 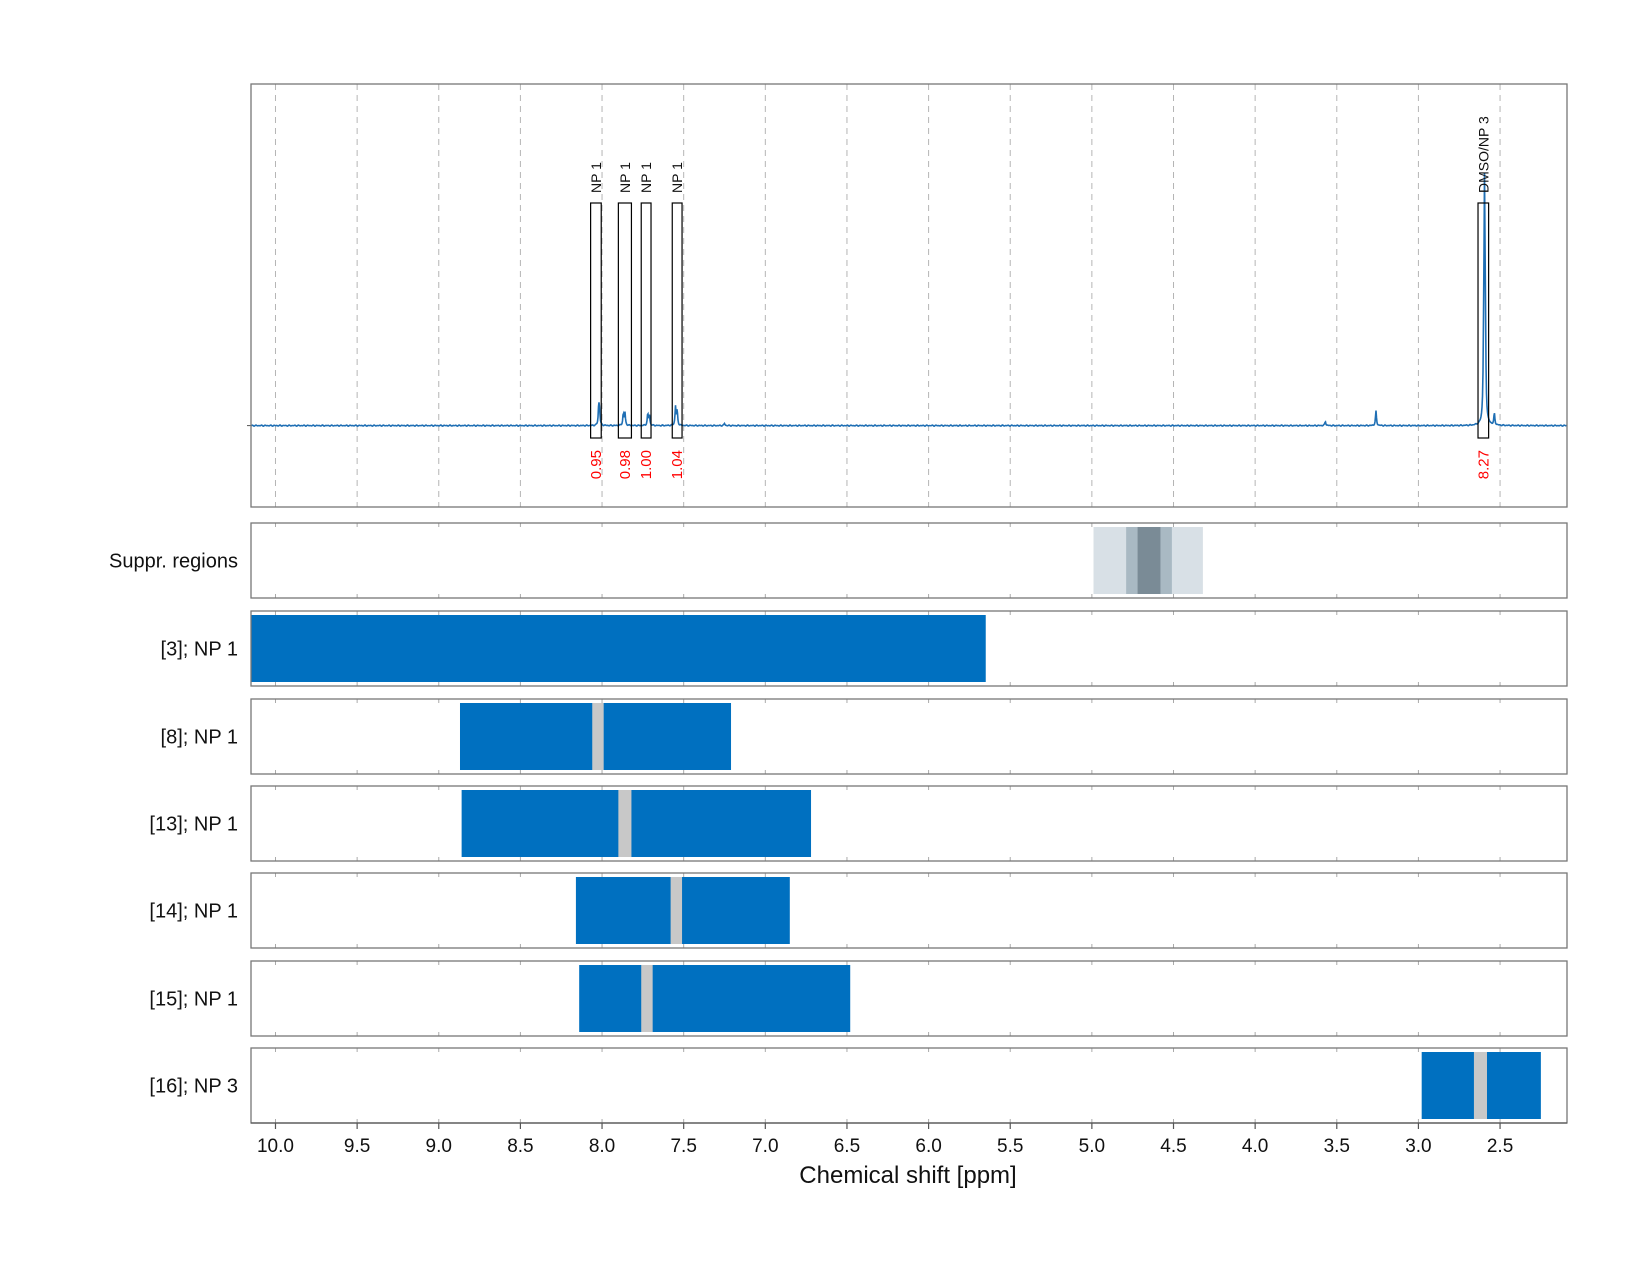 I want to click on x-tick-label: 8.5, so click(x=520, y=1146).